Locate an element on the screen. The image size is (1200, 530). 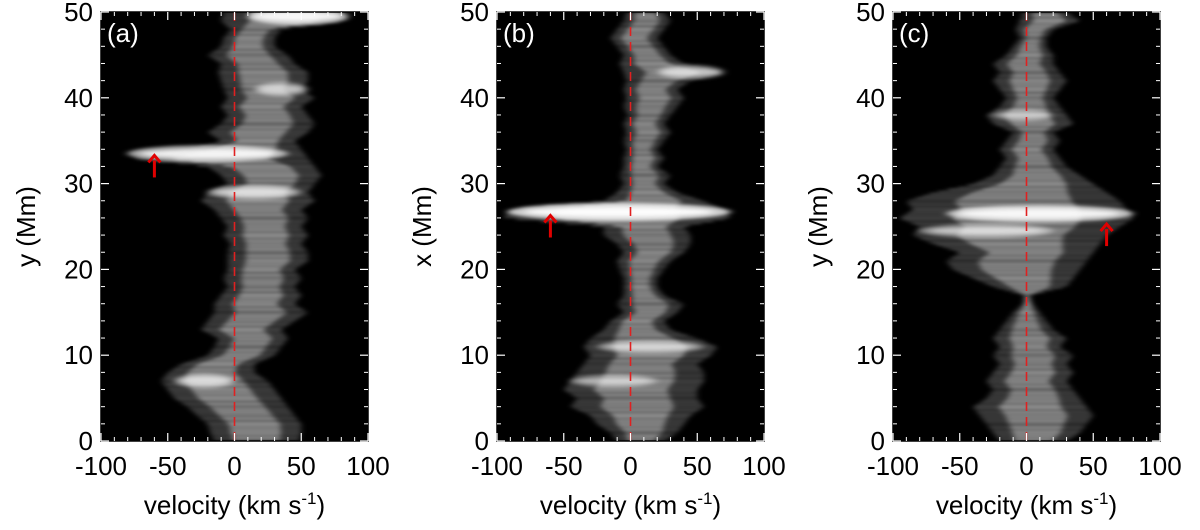
y-axis-label: x (Mm) is located at coordinates (422, 226).